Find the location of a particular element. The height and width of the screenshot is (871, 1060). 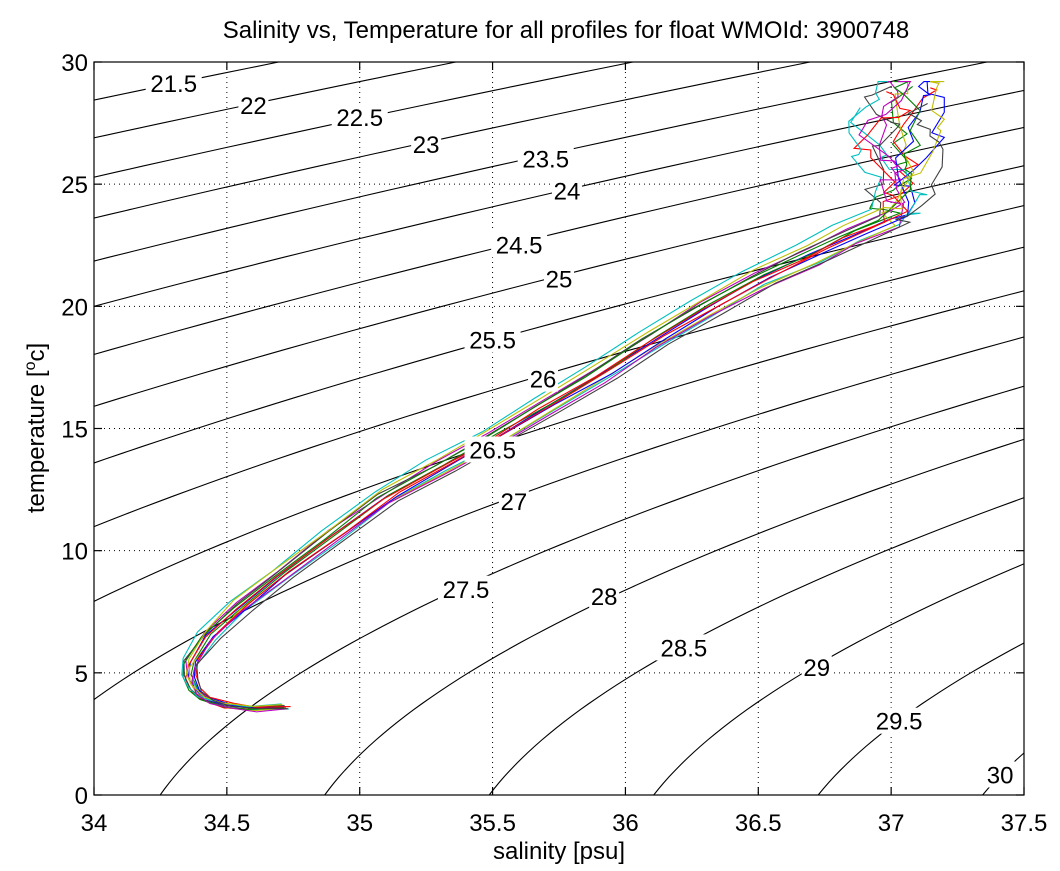

contour-label: 26.5 is located at coordinates (492, 450).